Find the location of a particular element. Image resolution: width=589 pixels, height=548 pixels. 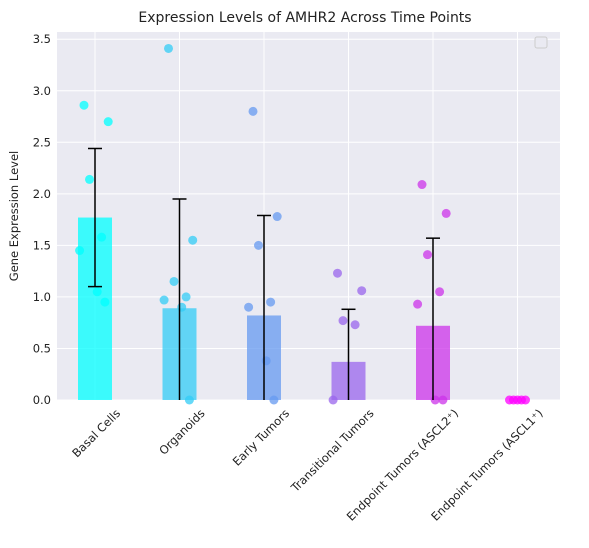

x-tick-label: Organoids is located at coordinates (181, 431).